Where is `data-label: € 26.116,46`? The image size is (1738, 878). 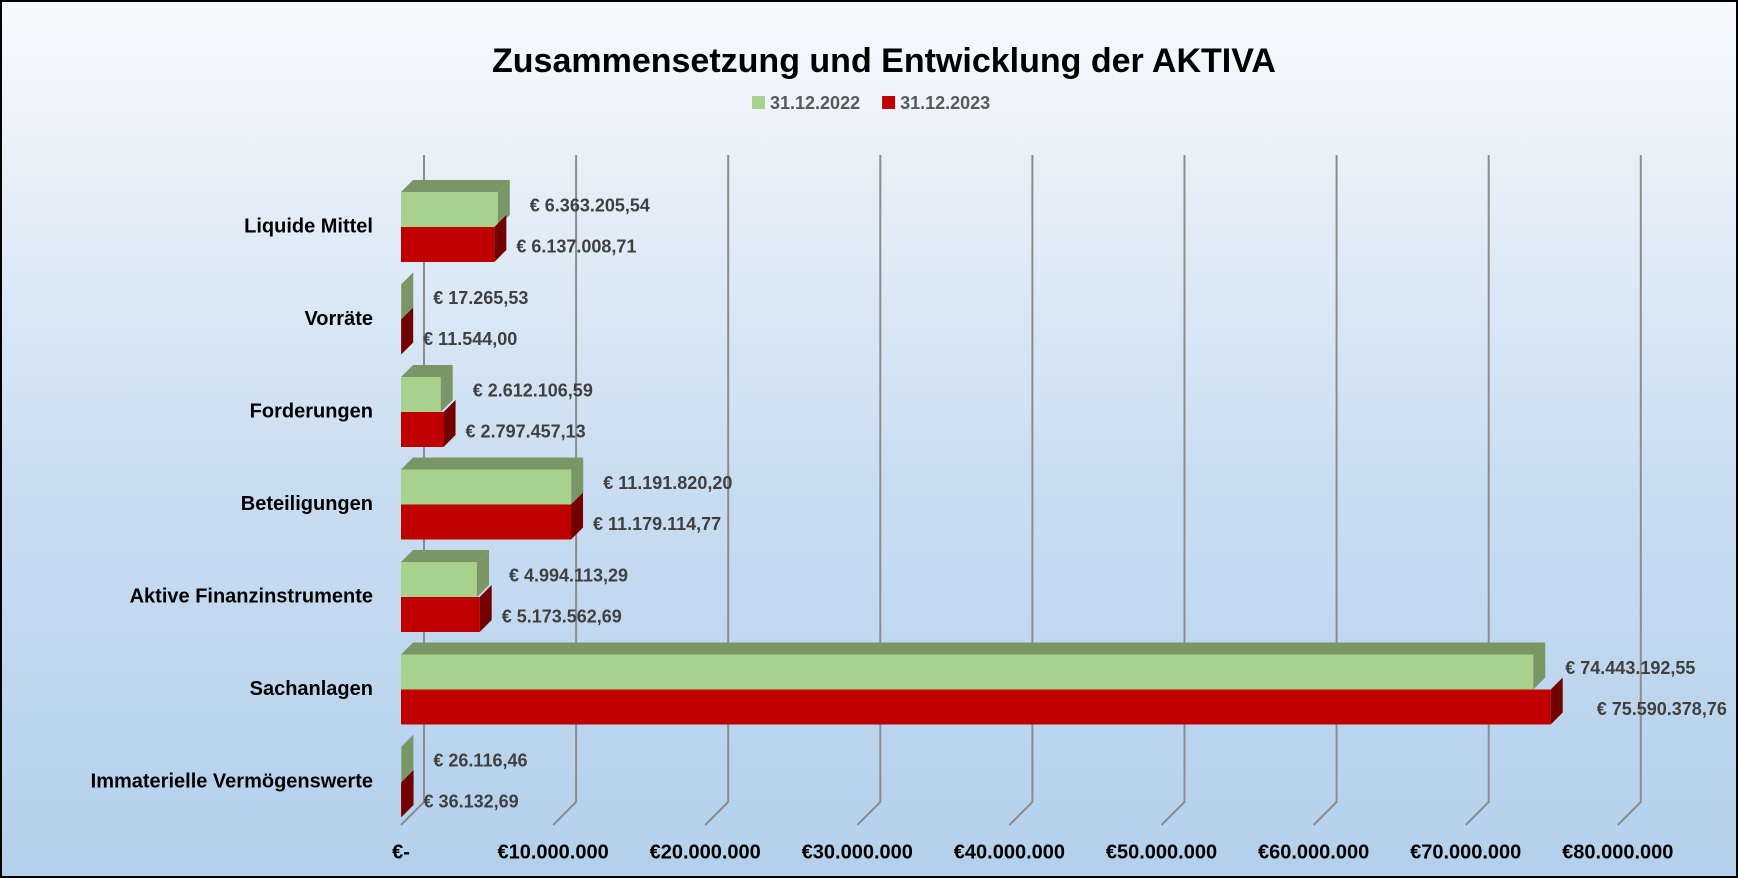 data-label: € 26.116,46 is located at coordinates (480, 760).